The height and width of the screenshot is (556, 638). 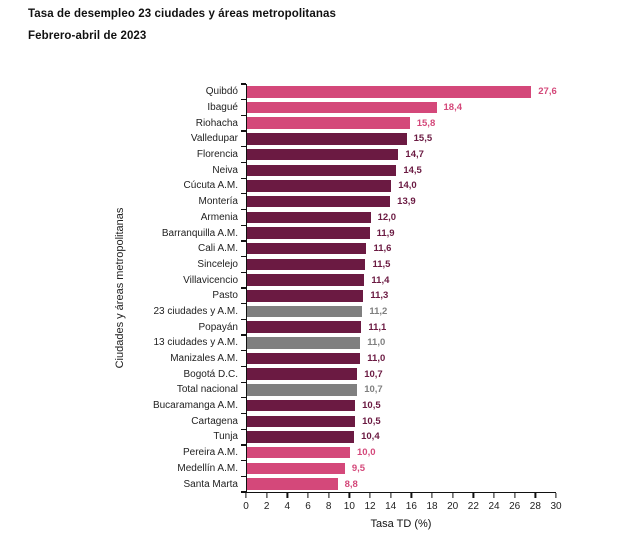 What do you see at coordinates (207, 468) in the screenshot?
I see `category-label: Medellín A.M.` at bounding box center [207, 468].